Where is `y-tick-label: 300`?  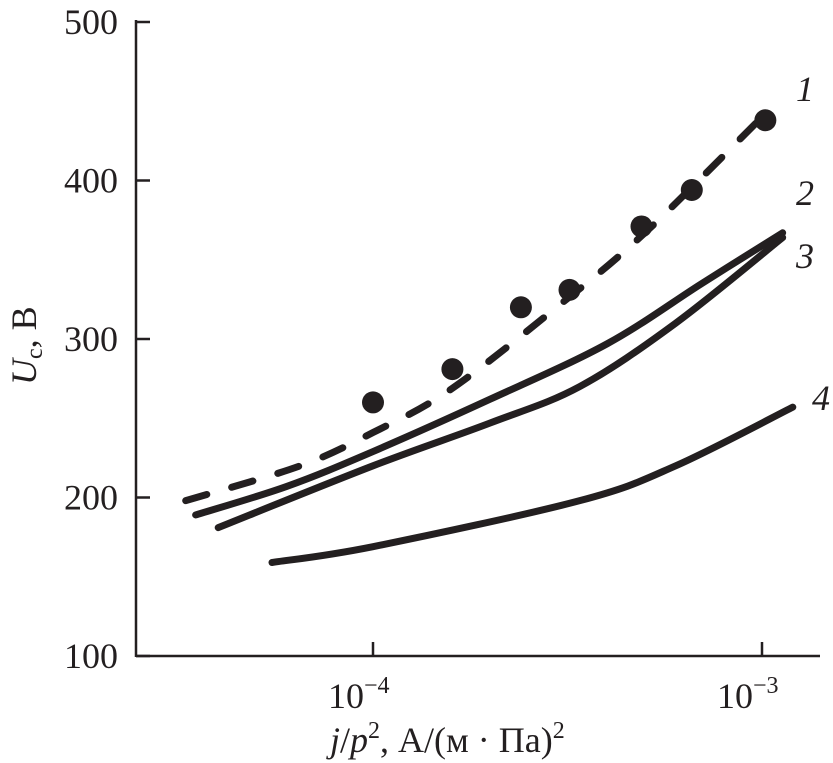
y-tick-label: 300 is located at coordinates (91, 339).